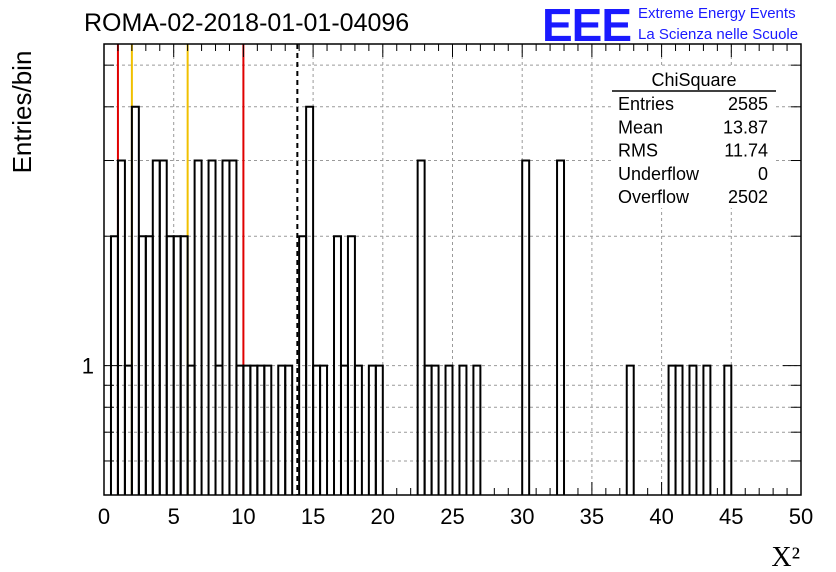  I want to click on x-tick-label: 0, so click(104, 516).